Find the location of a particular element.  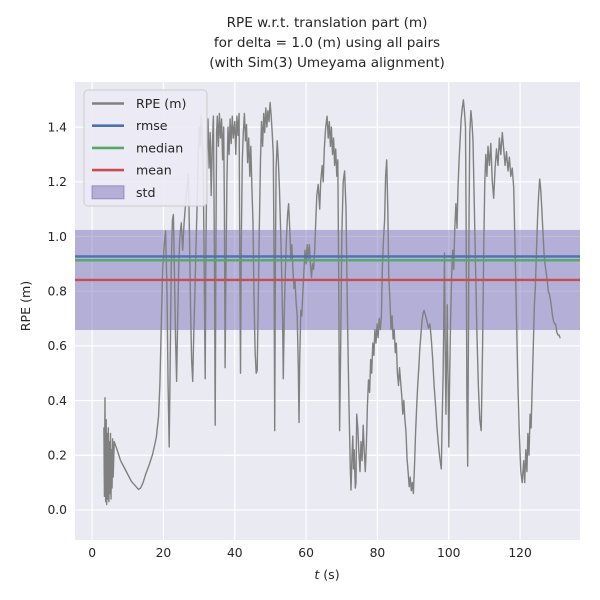

legend-entry-rpem: RPE (m) is located at coordinates (139, 103).